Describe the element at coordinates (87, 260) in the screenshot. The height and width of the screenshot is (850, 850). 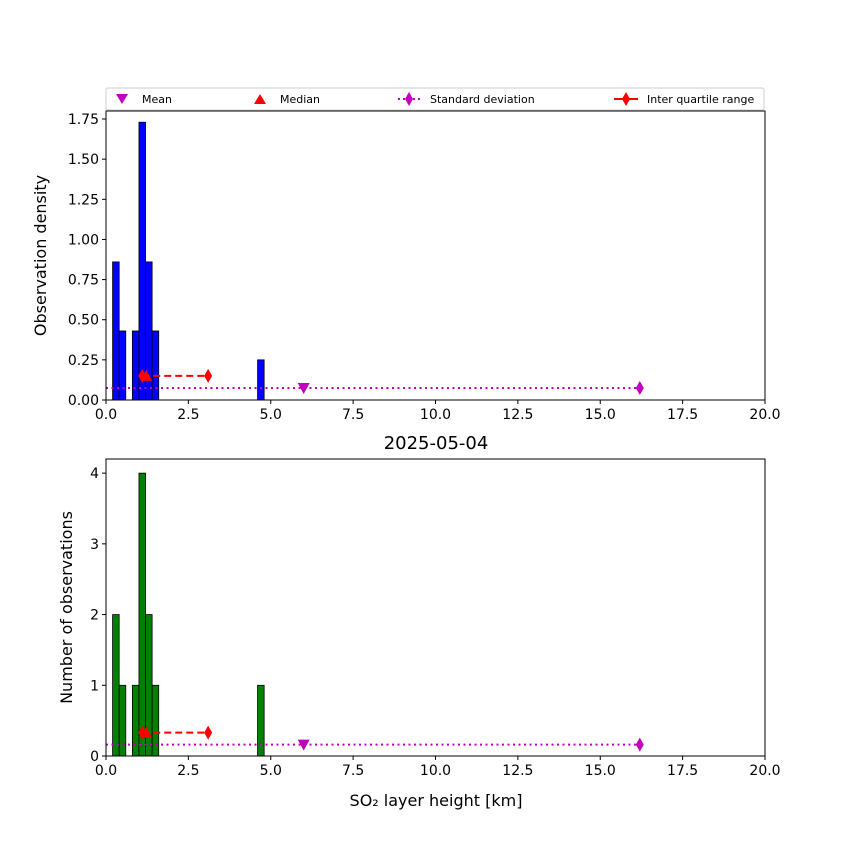
I see `density-y-ticks: 0.00 0.25 0.50 0.75 1.00 1.25 1.50 1.75` at that location.